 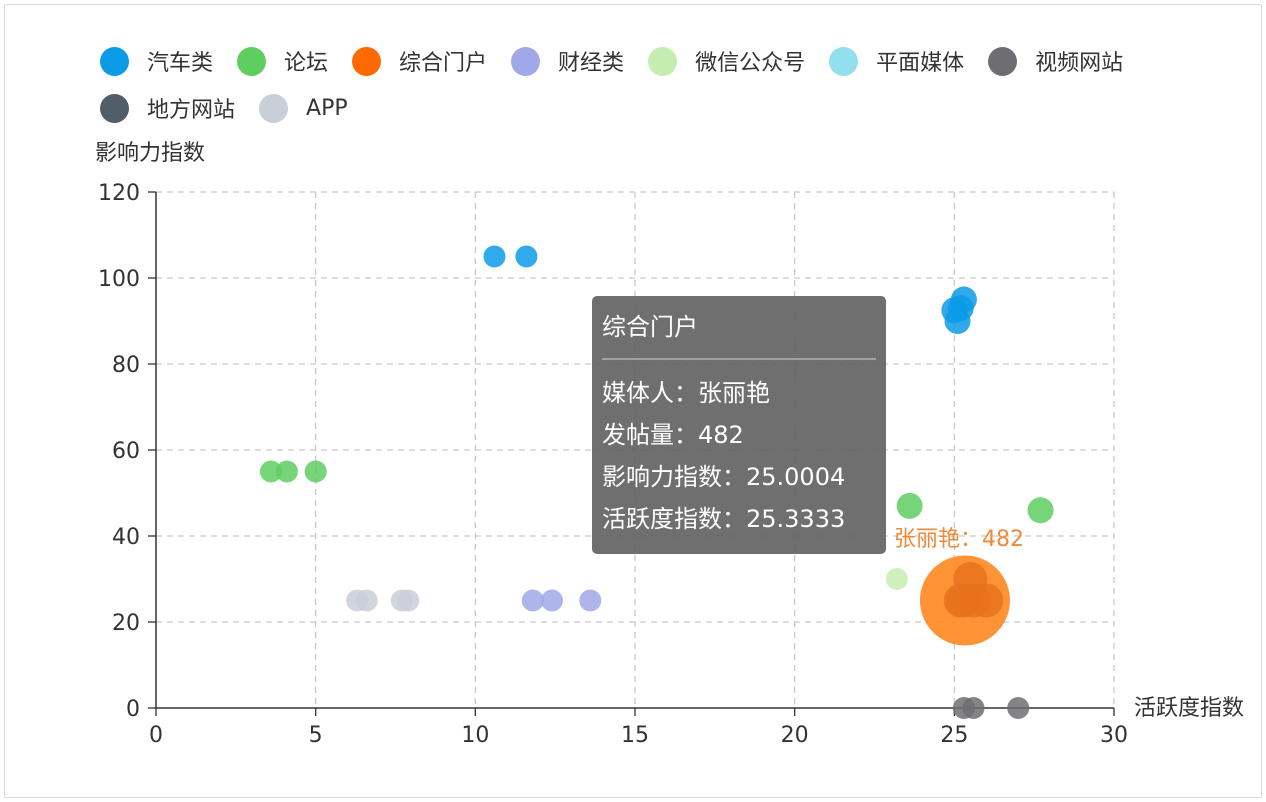 I want to click on legend-marker-zonghe, so click(x=367, y=61).